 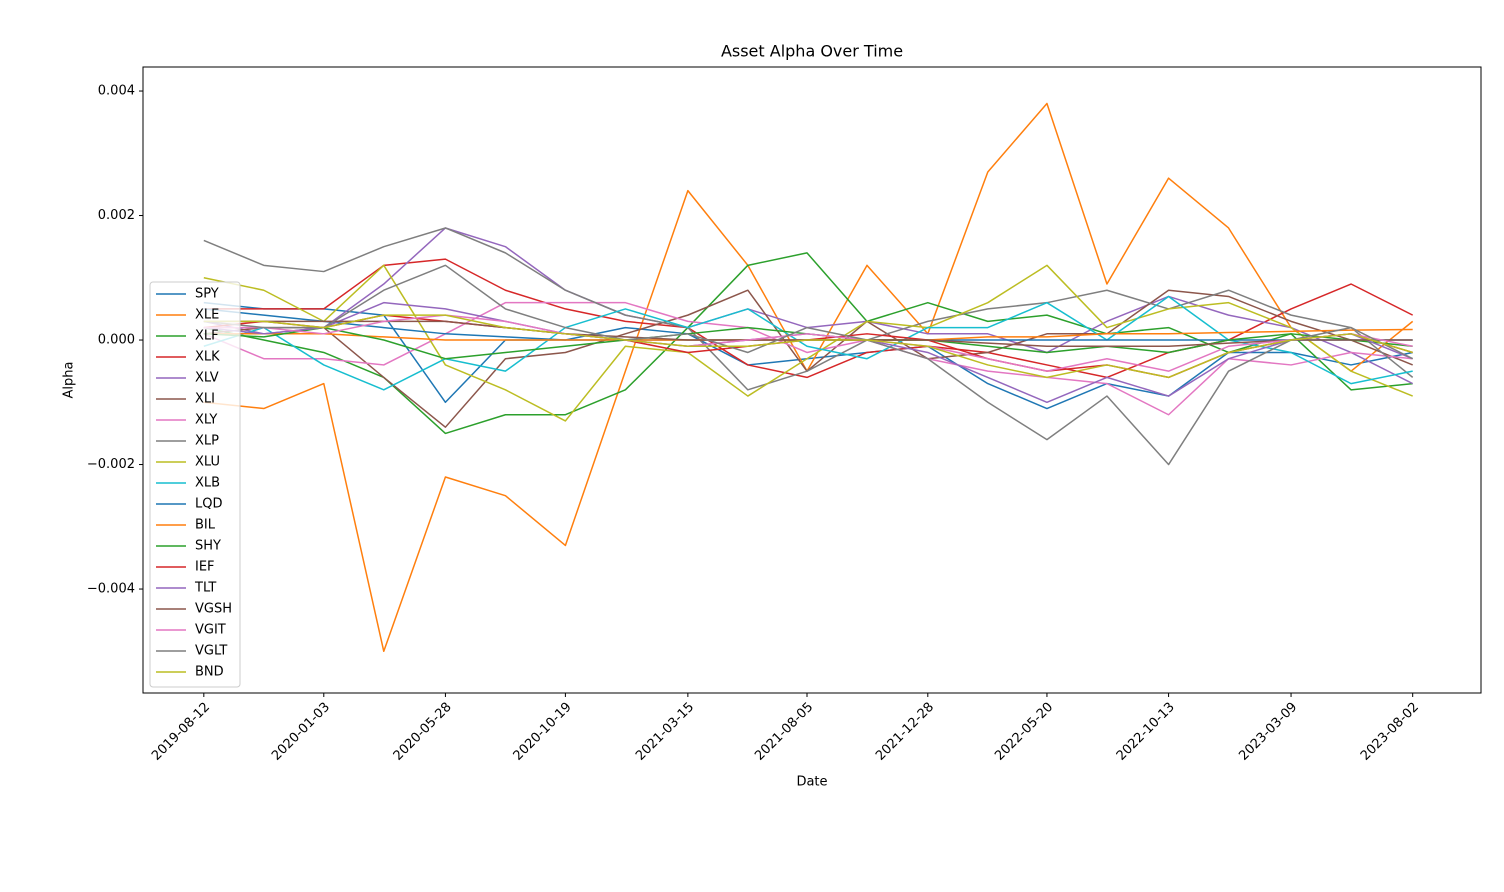 What do you see at coordinates (207, 462) in the screenshot?
I see `legend-label: XLU` at bounding box center [207, 462].